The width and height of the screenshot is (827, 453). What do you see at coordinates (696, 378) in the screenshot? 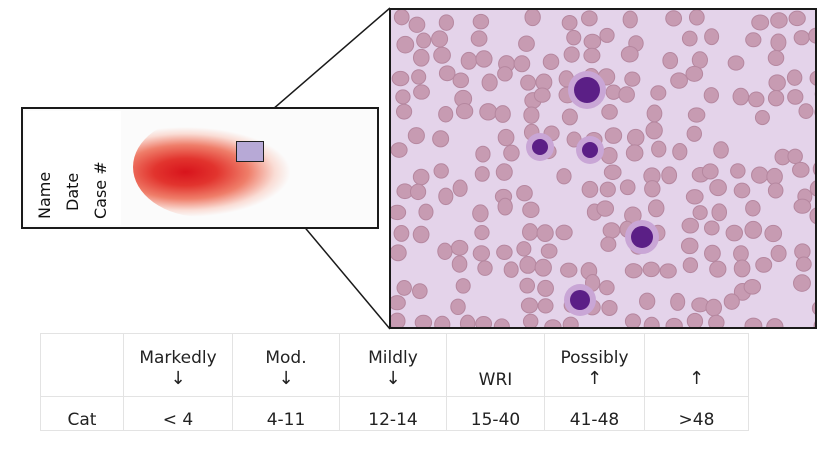
I see `up-arrow-icon: ↑` at bounding box center [696, 378].